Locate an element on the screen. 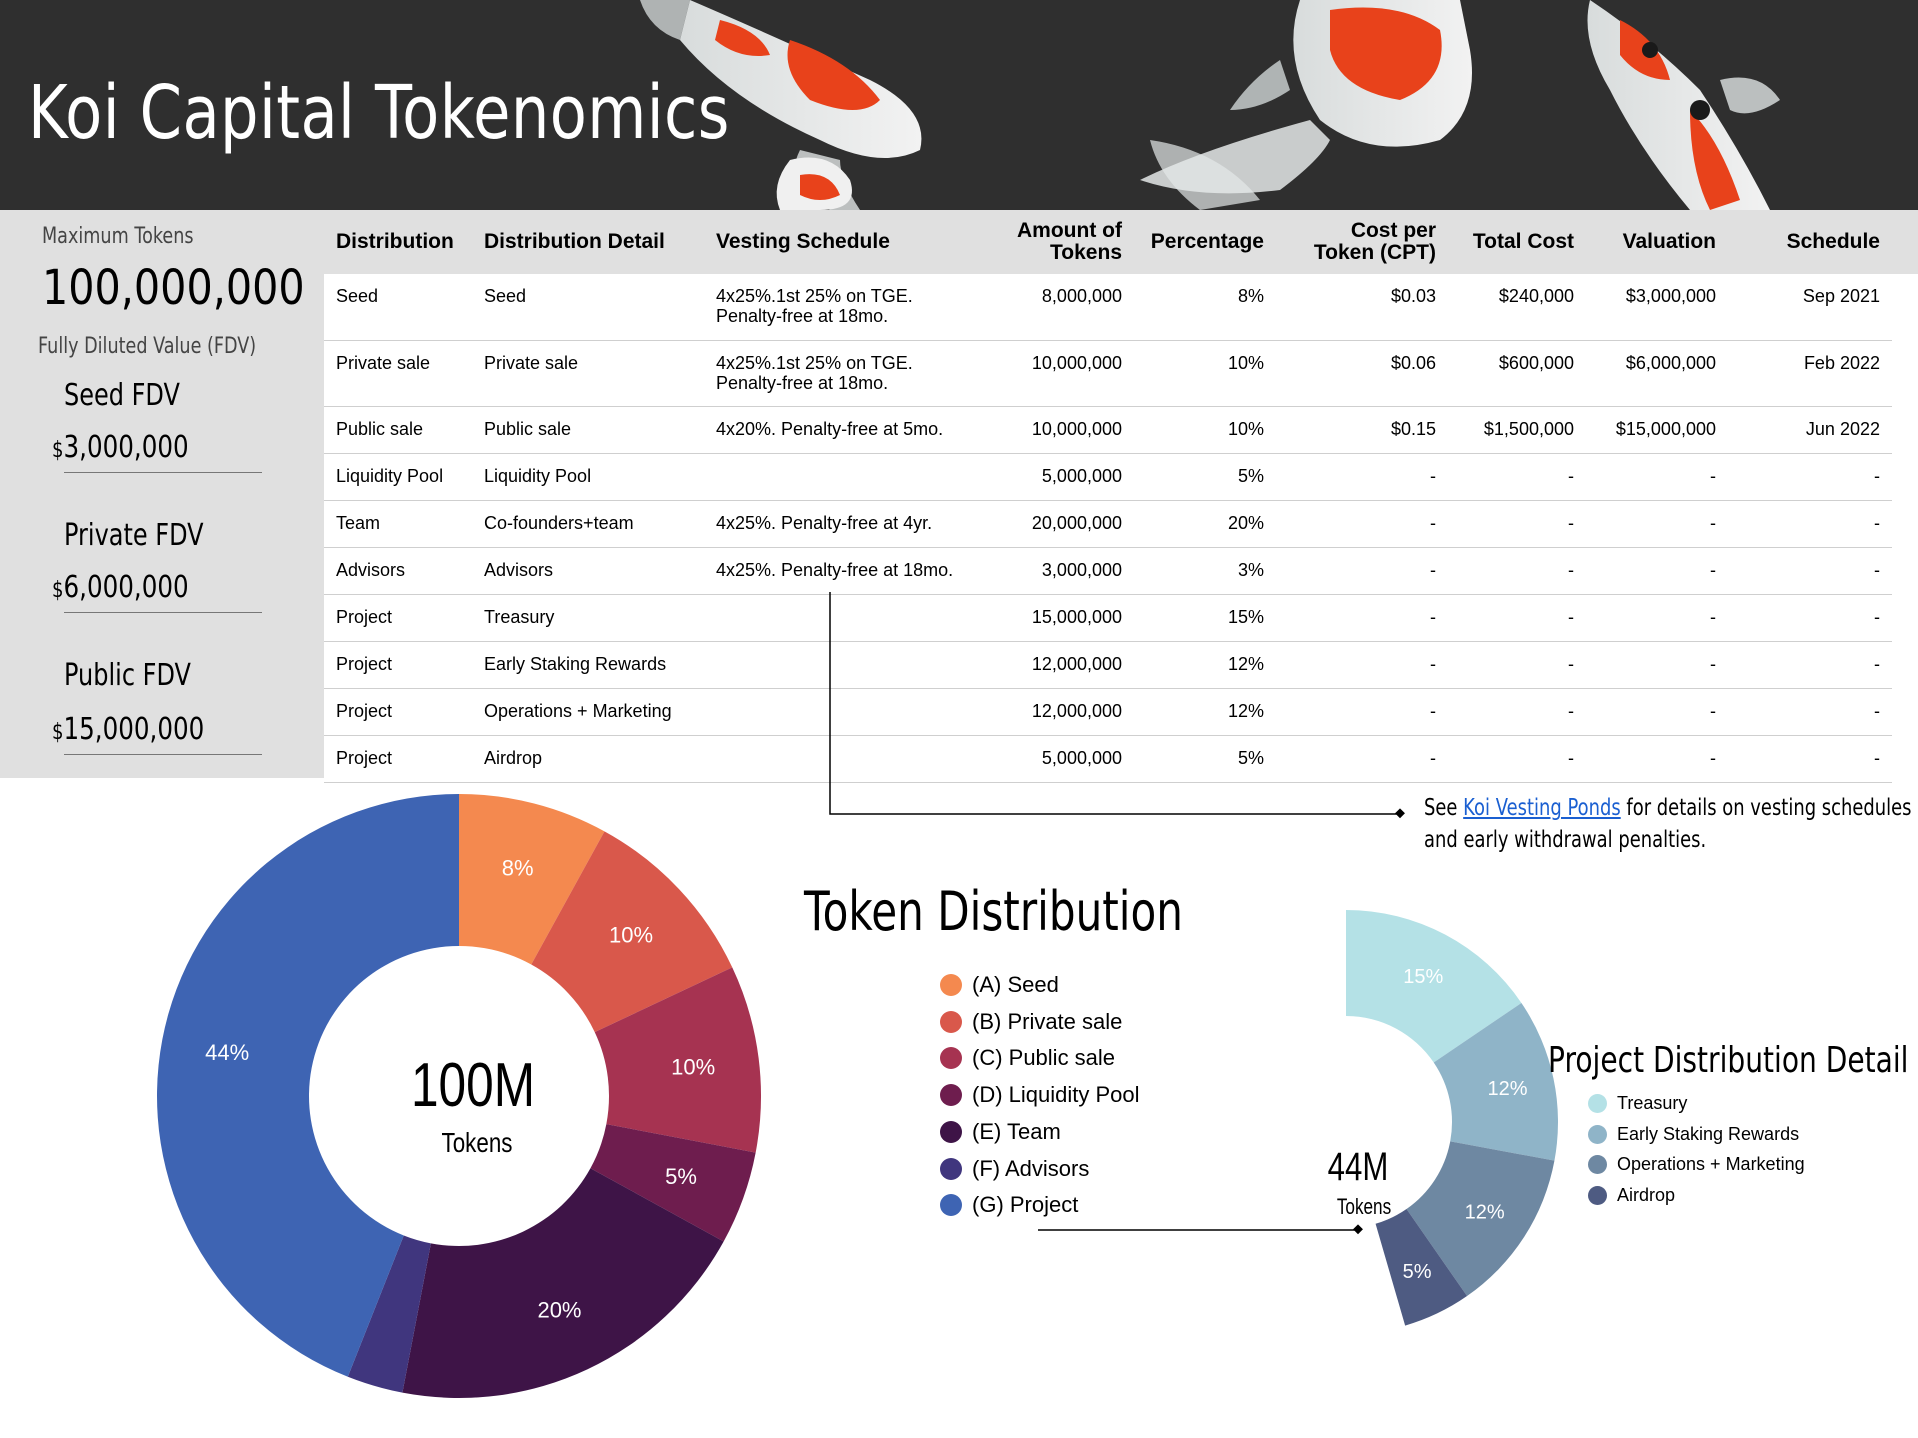 The image size is (1918, 1438). col-header: Percentage is located at coordinates (1207, 241).